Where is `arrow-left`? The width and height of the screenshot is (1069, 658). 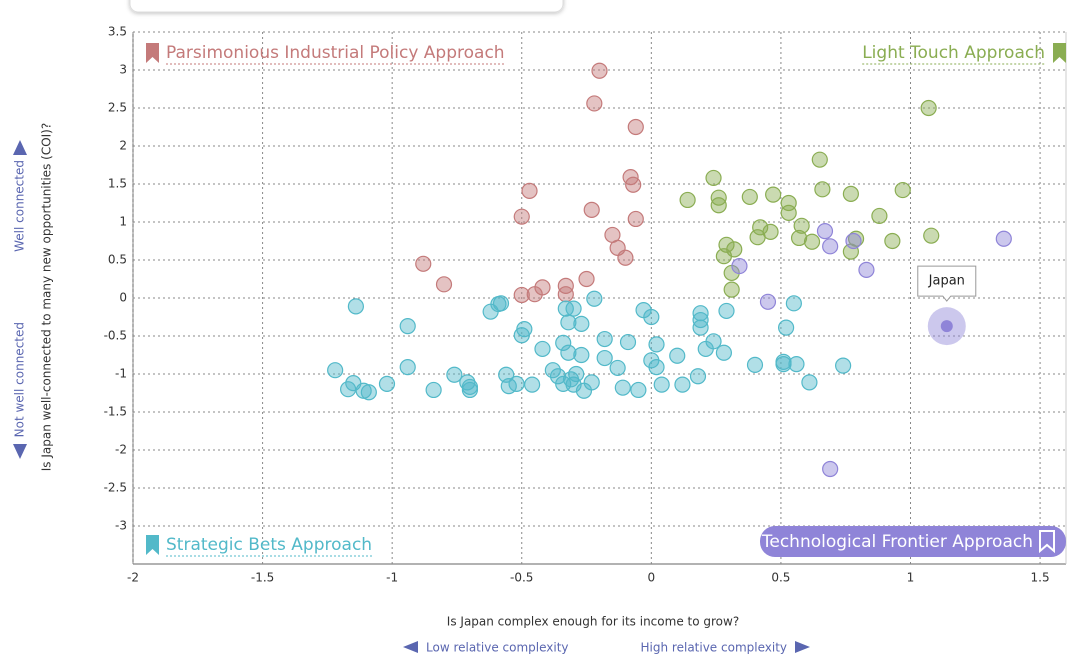
arrow-left is located at coordinates (410, 647).